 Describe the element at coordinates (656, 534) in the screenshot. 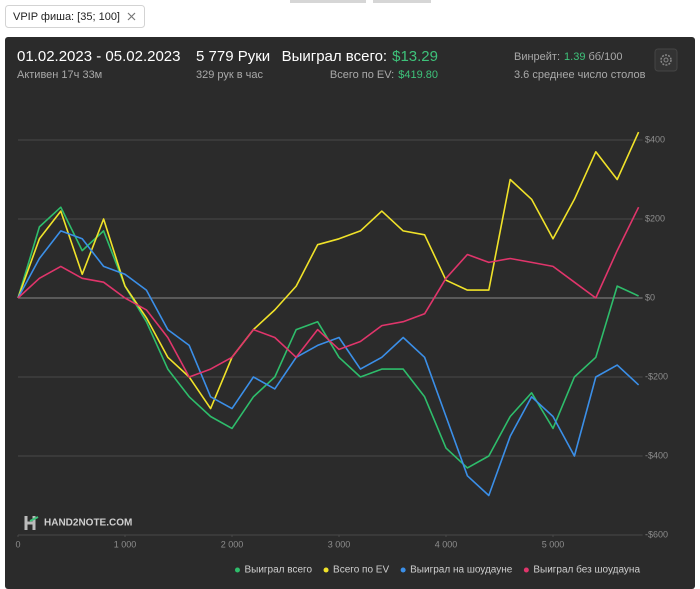

I see `y-tick-label: -$600` at that location.